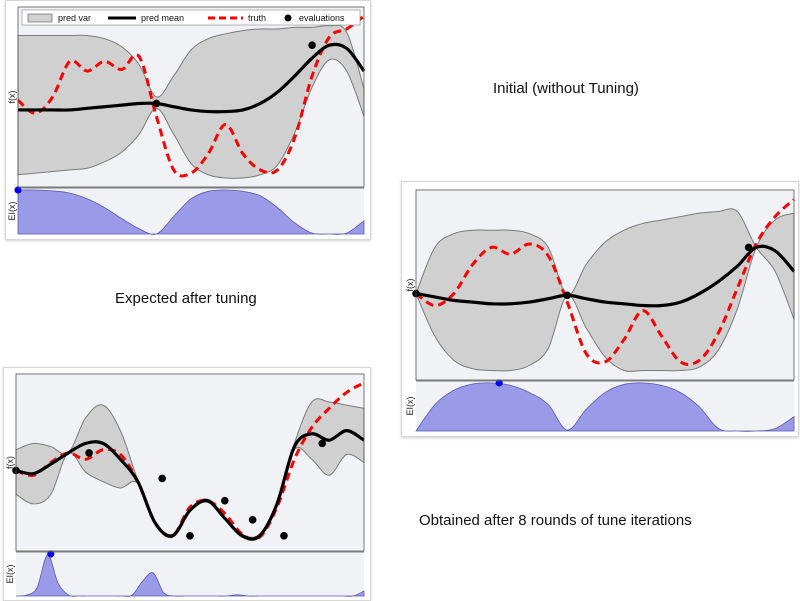 This screenshot has width=800, height=601. I want to click on legend-label-evaluations: evaluations, so click(322, 18).